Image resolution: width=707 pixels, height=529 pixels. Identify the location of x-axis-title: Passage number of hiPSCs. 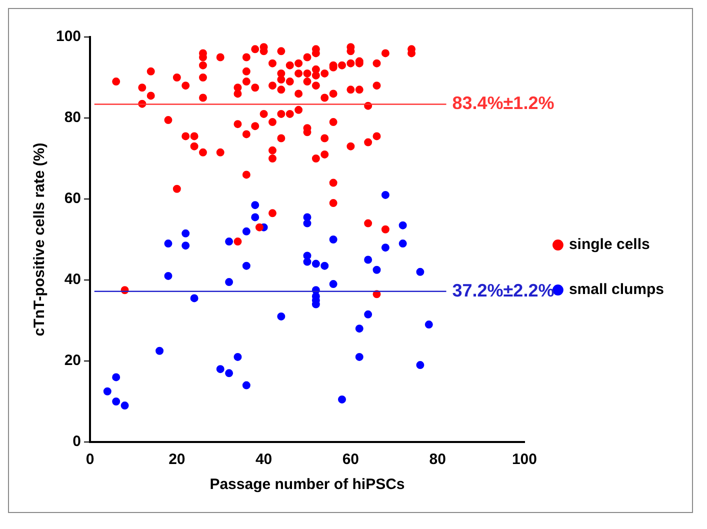
(307, 485).